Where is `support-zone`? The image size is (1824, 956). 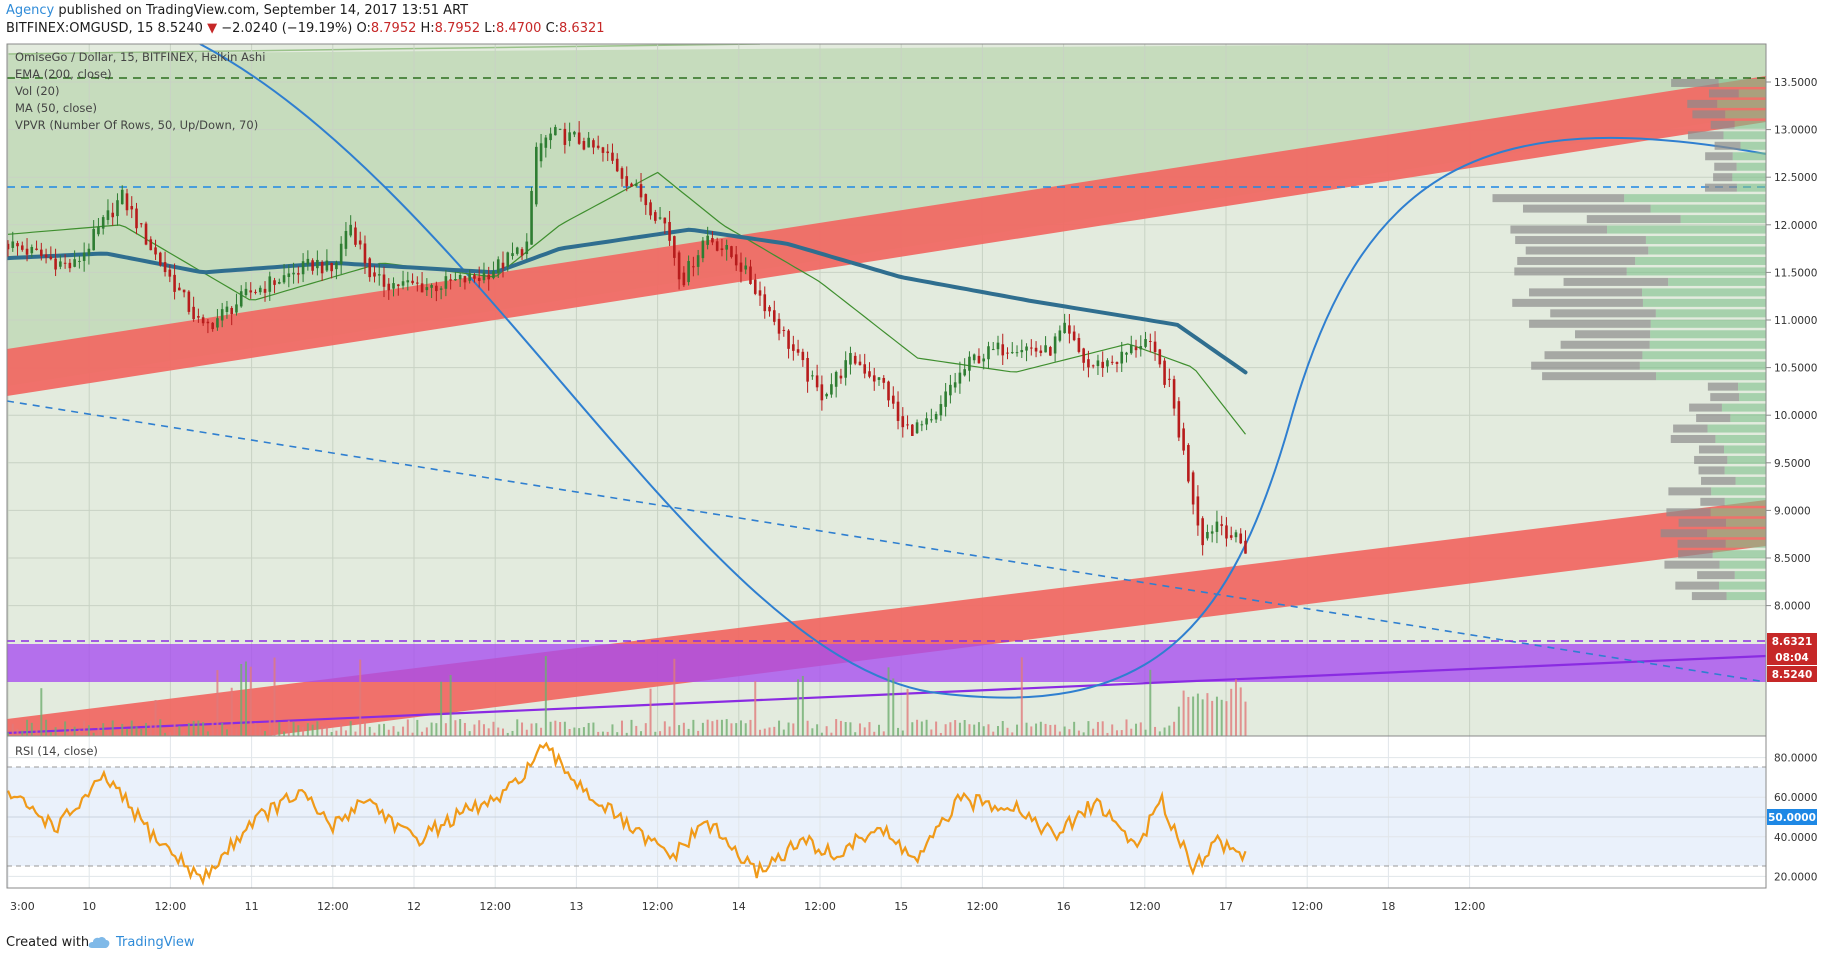 support-zone is located at coordinates (886, 663).